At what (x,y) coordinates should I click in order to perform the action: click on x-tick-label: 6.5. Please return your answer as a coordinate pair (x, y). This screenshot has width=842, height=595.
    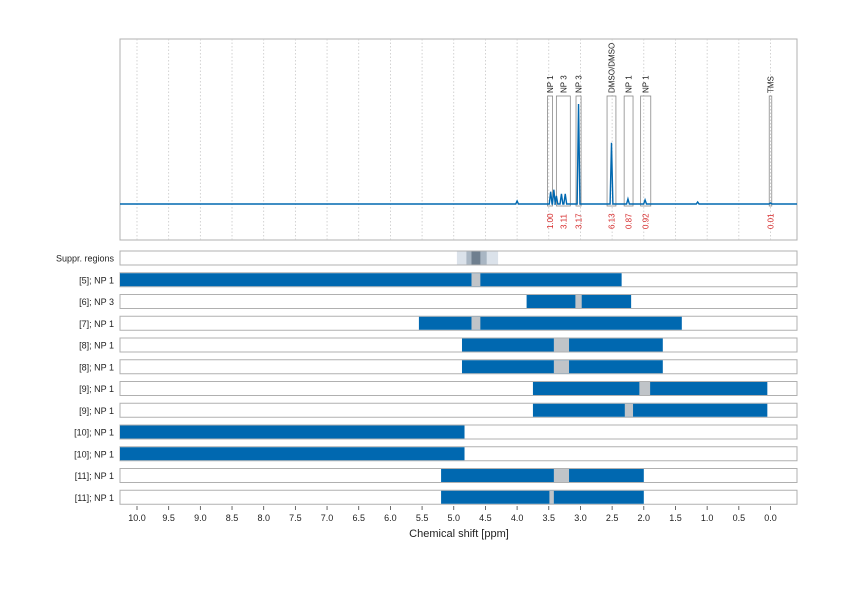
    Looking at the image, I should click on (358, 518).